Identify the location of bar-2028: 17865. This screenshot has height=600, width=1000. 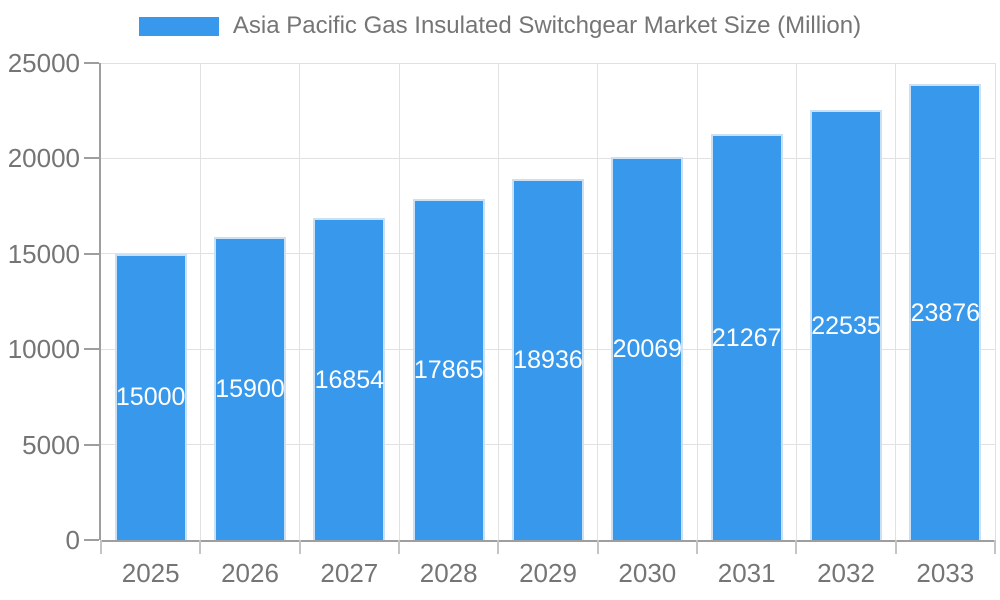
(448, 369).